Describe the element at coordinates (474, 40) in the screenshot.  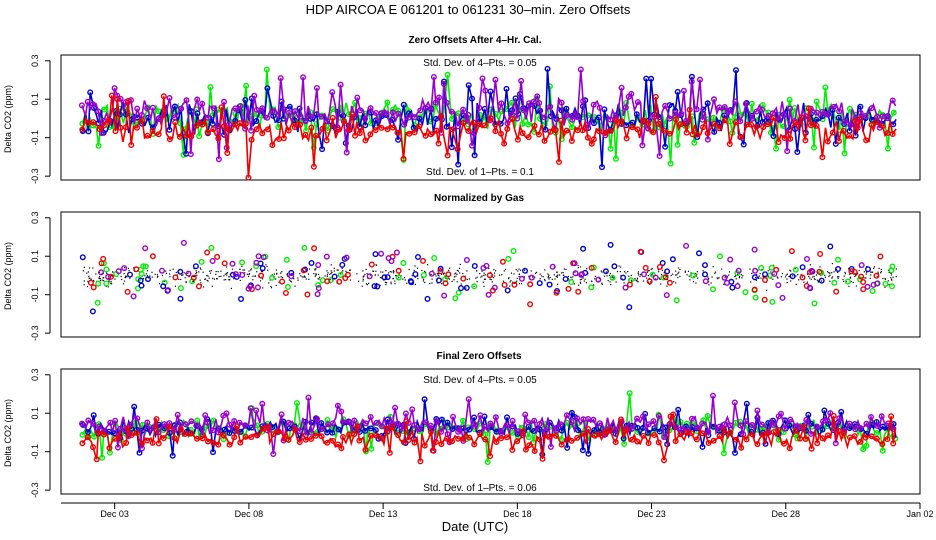
I see `panel-1-title: Zero Offsets After 4–Hr. Cal.` at that location.